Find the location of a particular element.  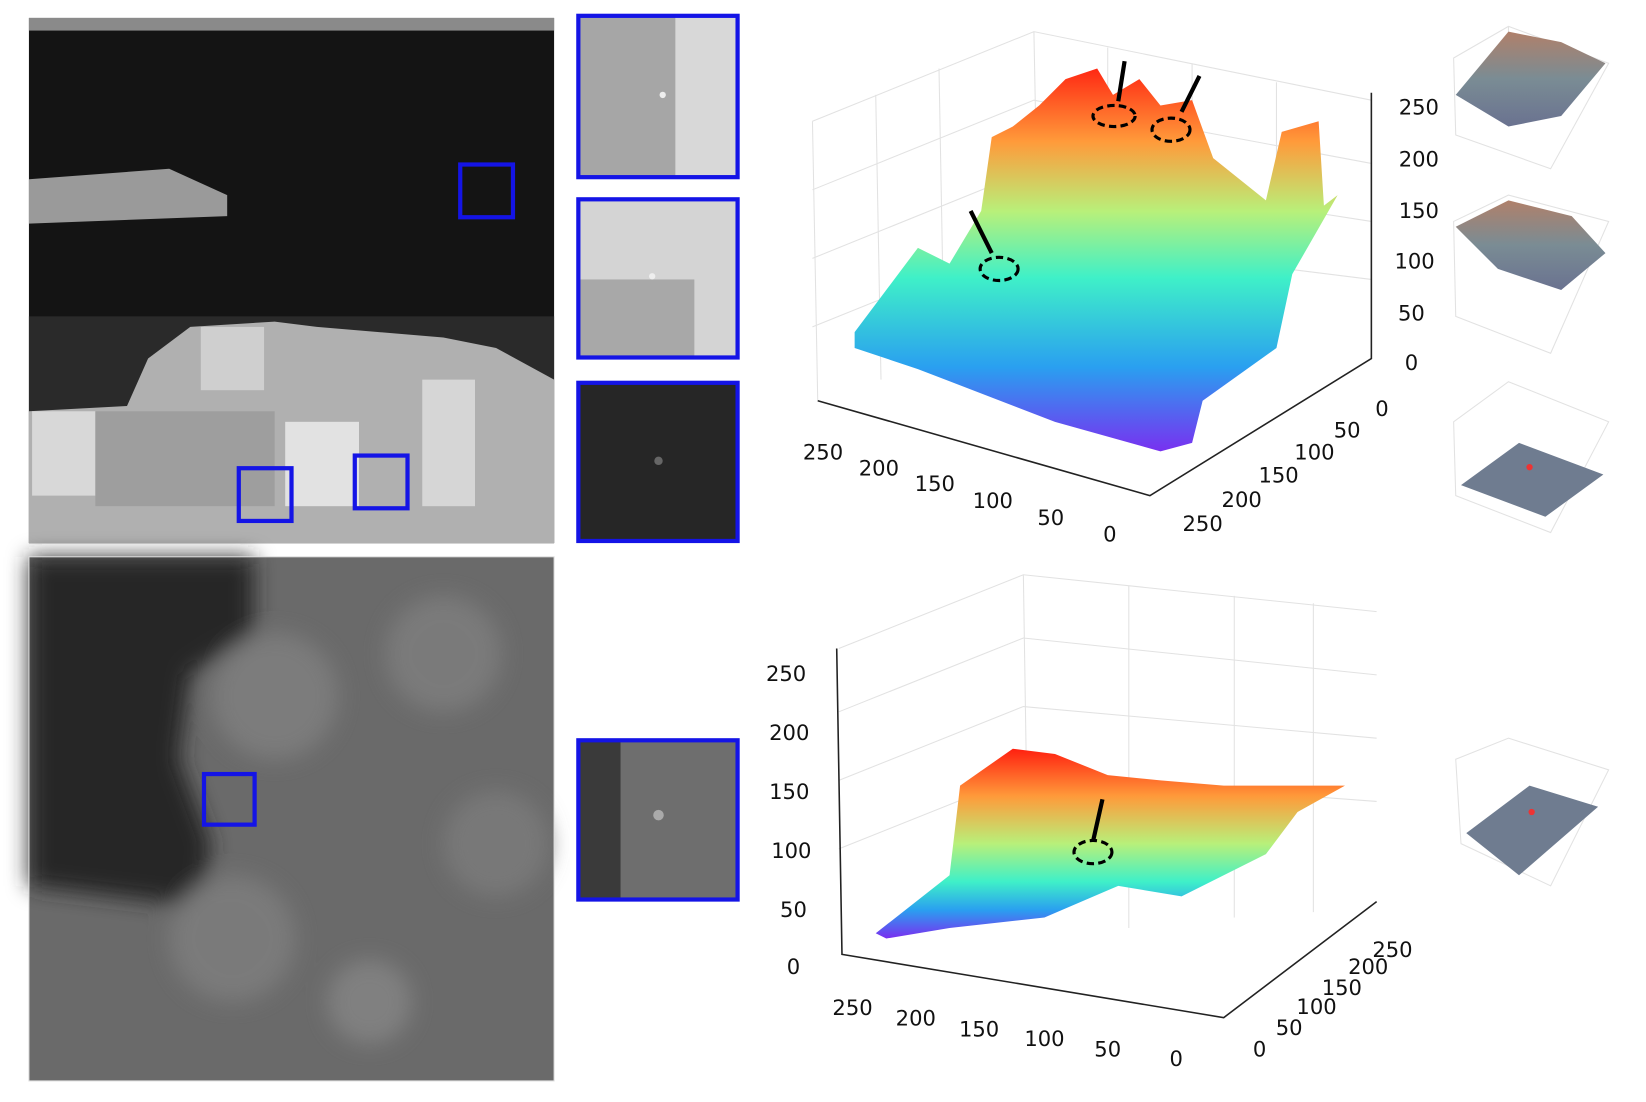

surface-plot-top is located at coordinates (1092, 264).